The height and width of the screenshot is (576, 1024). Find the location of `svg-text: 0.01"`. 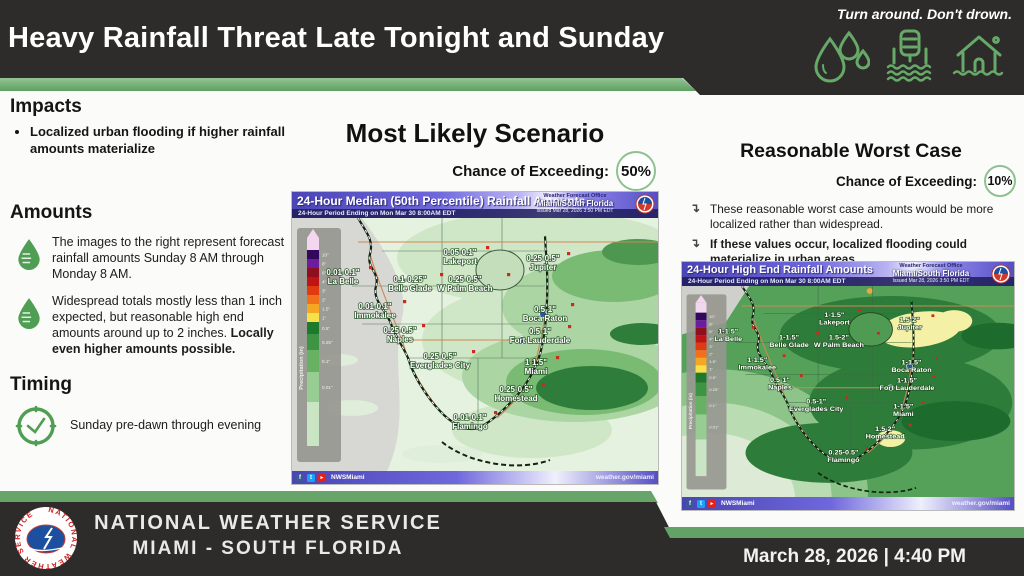

svg-text: 0.01" is located at coordinates (714, 427).